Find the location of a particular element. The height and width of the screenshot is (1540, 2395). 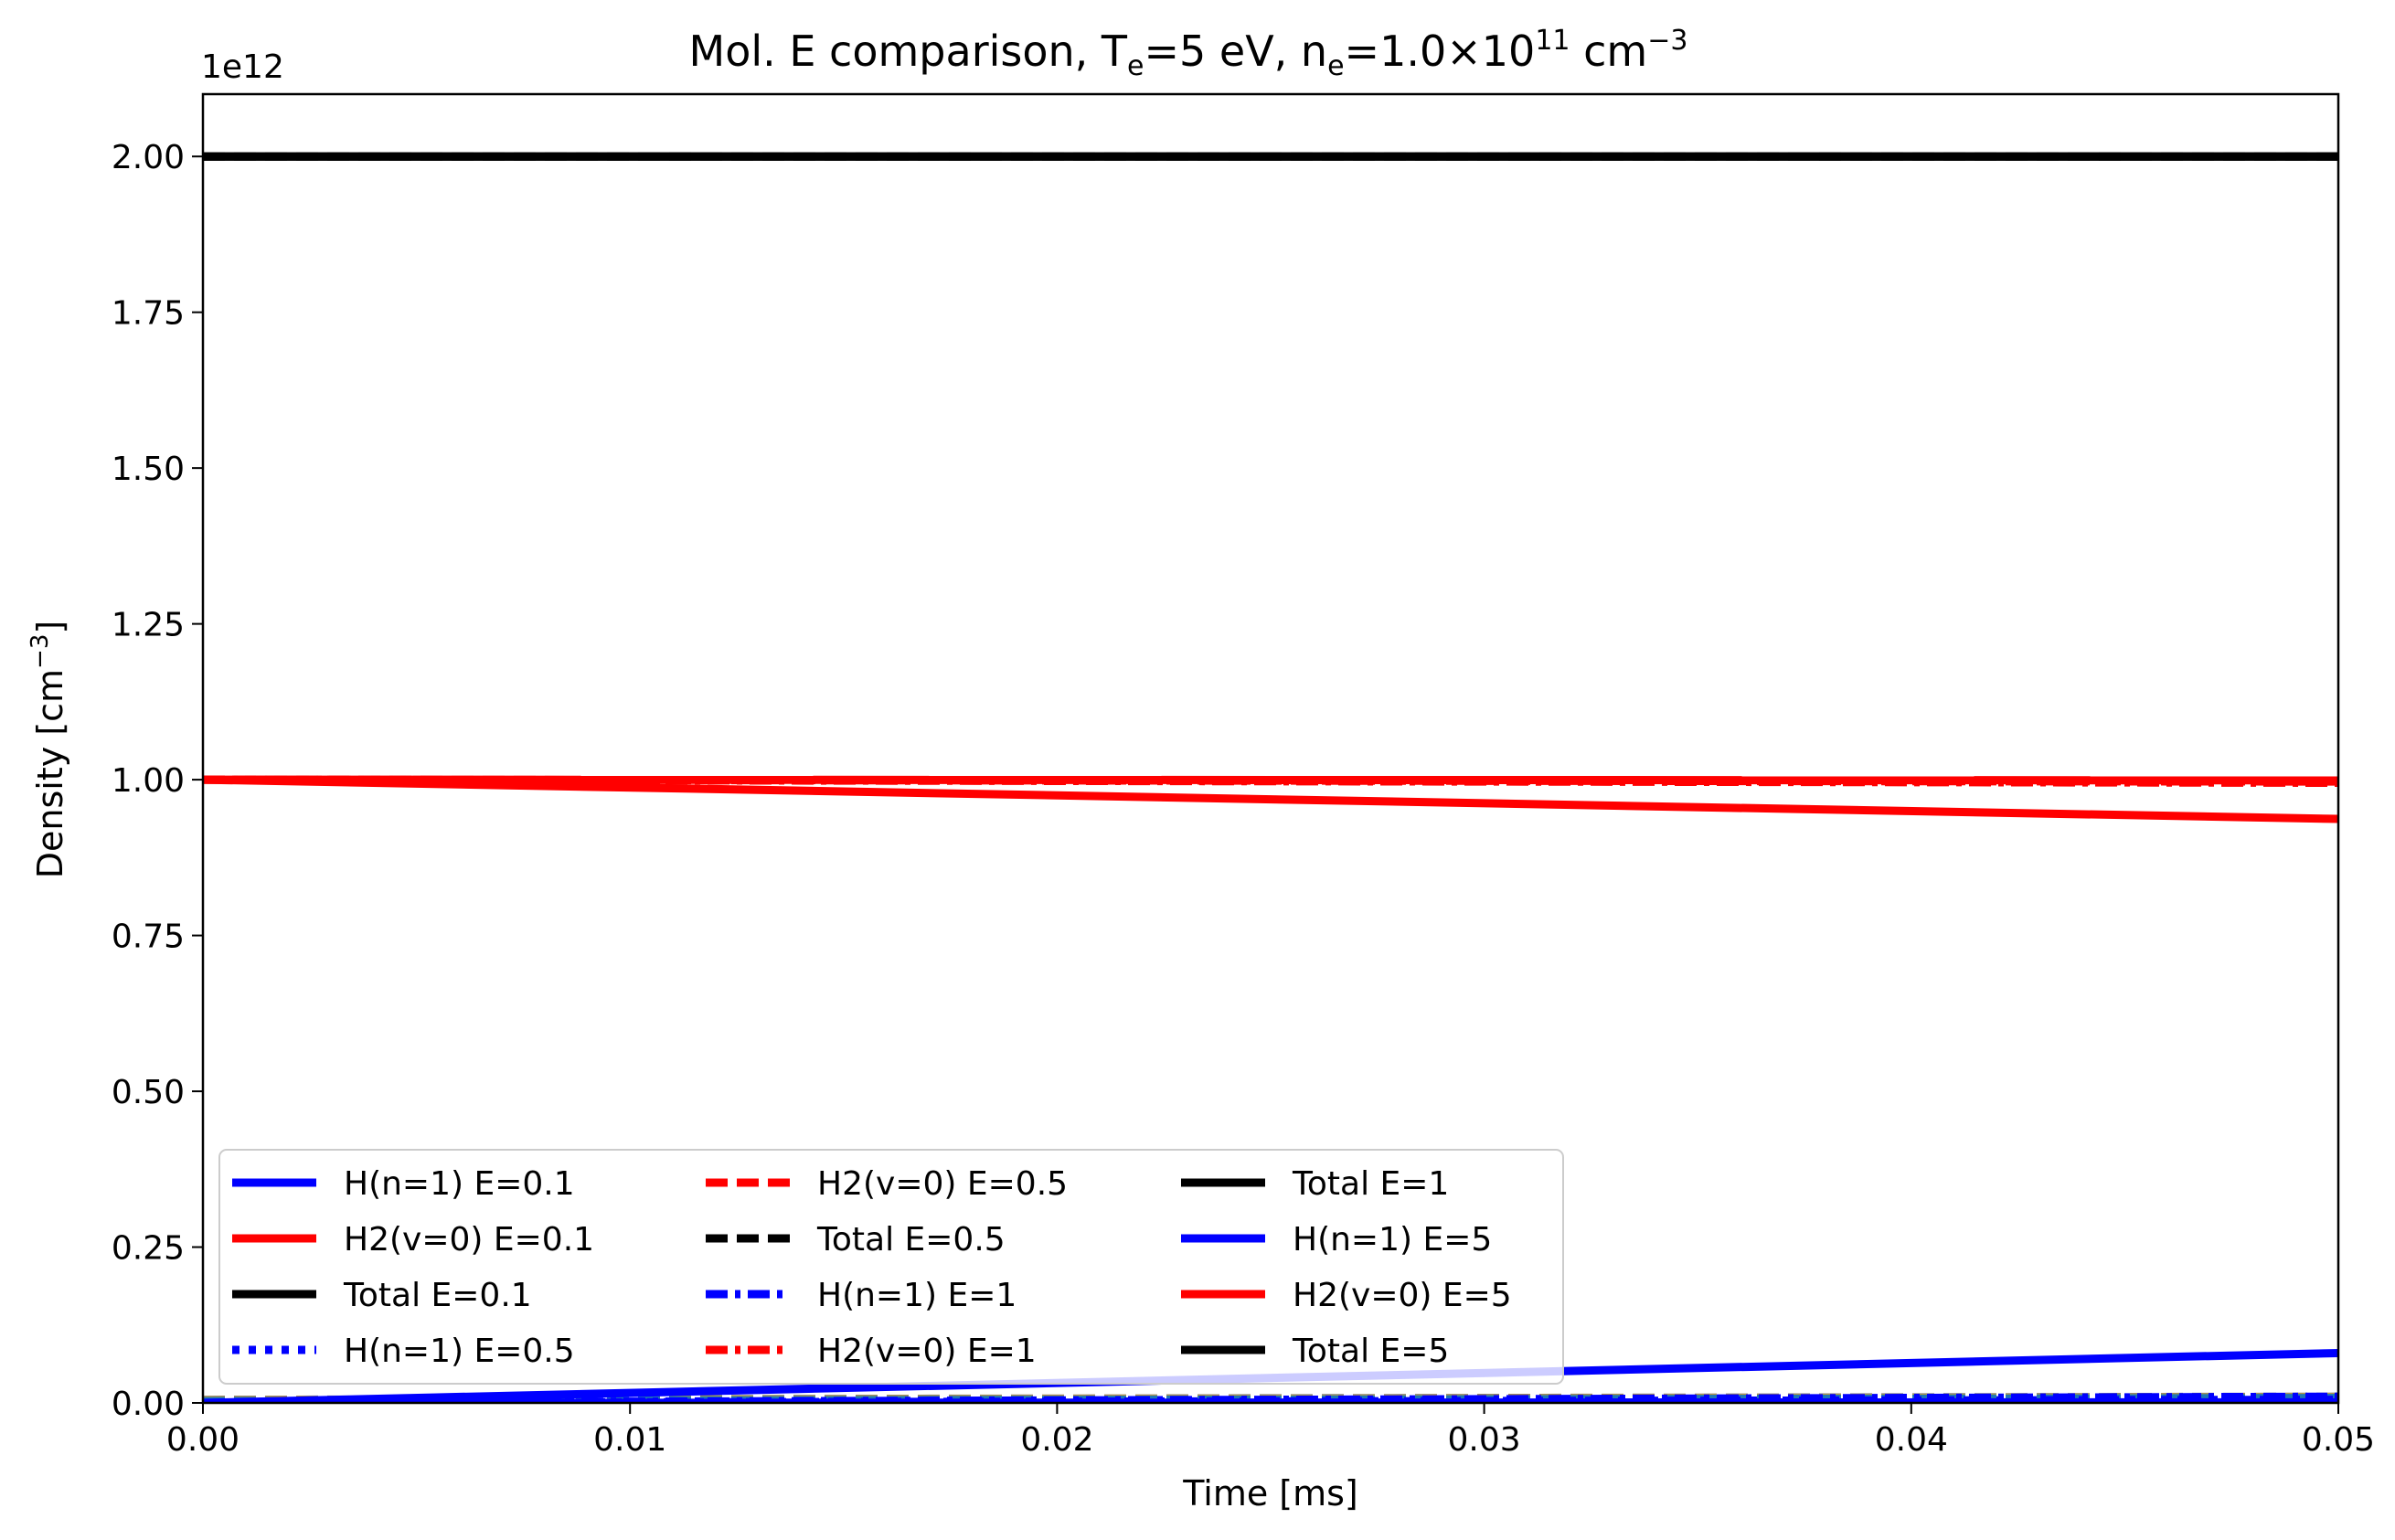

x-axis-label: Time [ms] is located at coordinates (1270, 1493).